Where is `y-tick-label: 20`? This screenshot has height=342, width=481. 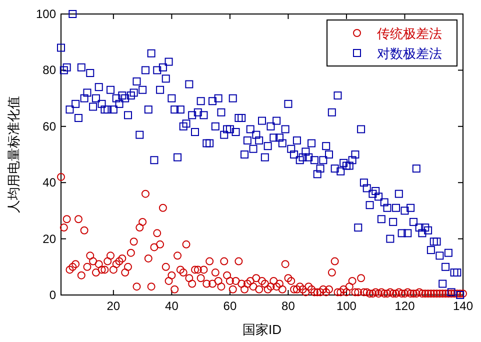 y-tick-label: 20 is located at coordinates (49, 239).